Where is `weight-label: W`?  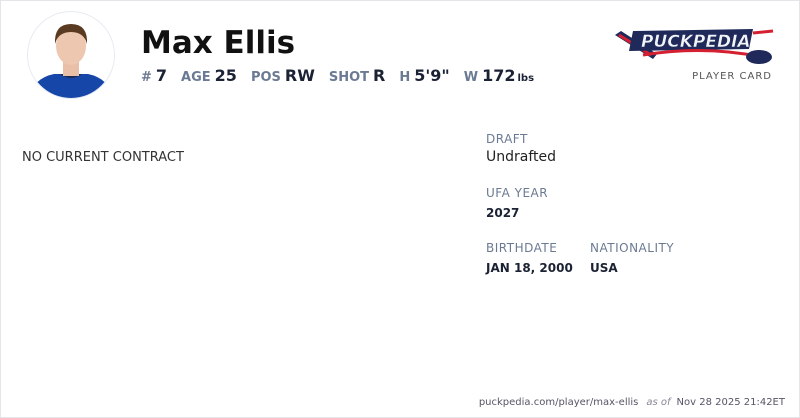
weight-label: W is located at coordinates (471, 77).